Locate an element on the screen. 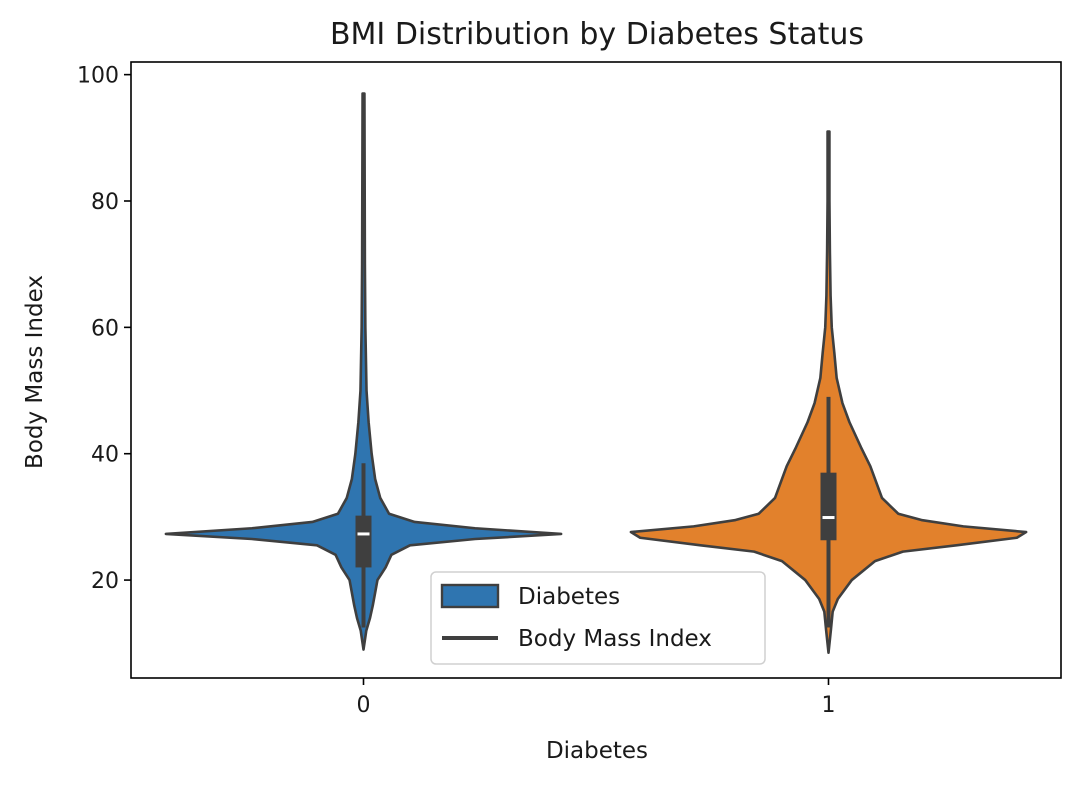  x-tick-label: 0 is located at coordinates (364, 705).